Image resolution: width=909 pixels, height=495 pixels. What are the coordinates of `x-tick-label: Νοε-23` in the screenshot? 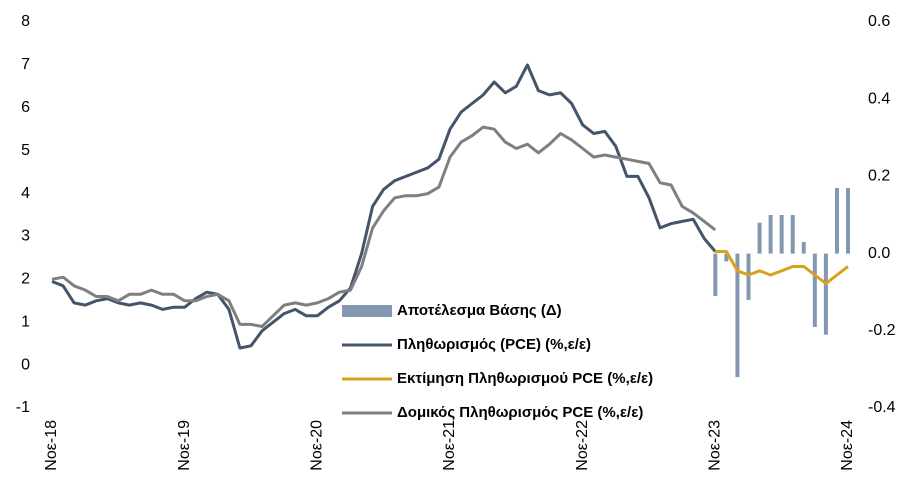 It's located at (715, 445).